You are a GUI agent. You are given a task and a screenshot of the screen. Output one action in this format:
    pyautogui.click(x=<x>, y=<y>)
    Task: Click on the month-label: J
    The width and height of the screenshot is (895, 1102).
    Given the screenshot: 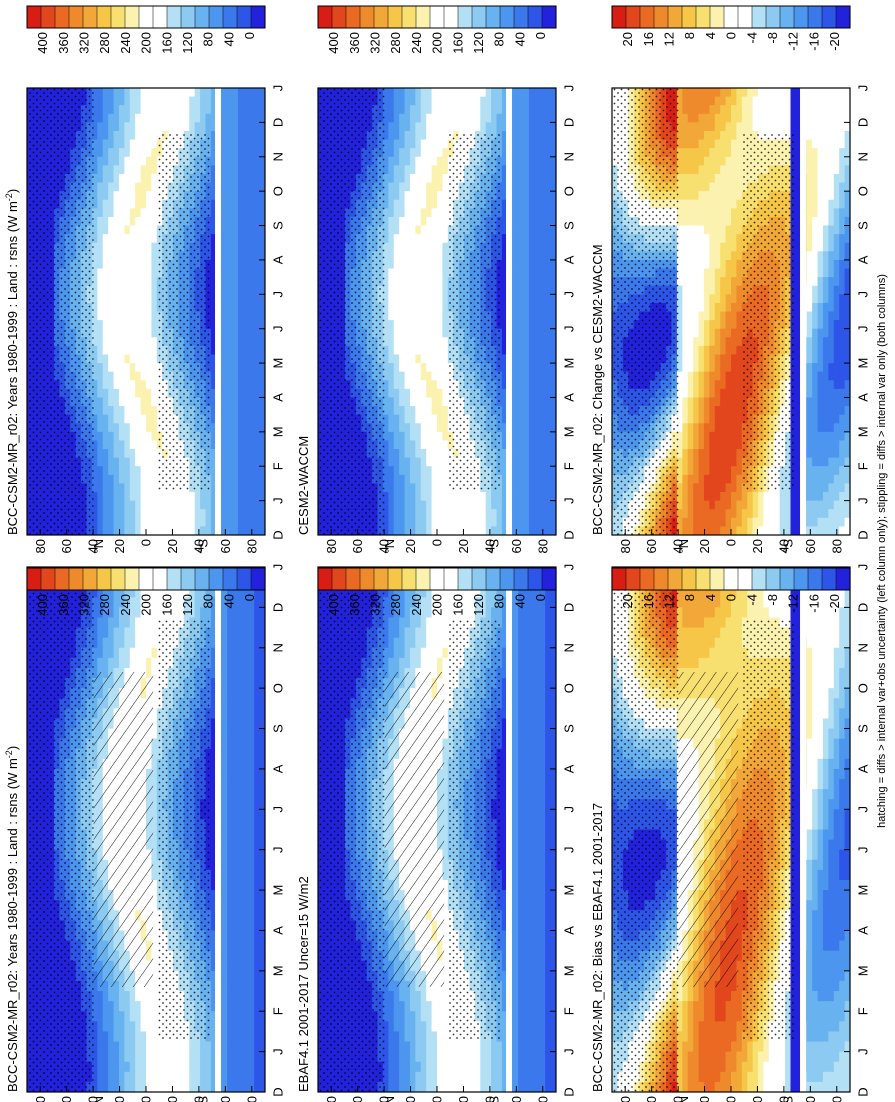 What is the action you would take?
    pyautogui.click(x=278, y=849)
    